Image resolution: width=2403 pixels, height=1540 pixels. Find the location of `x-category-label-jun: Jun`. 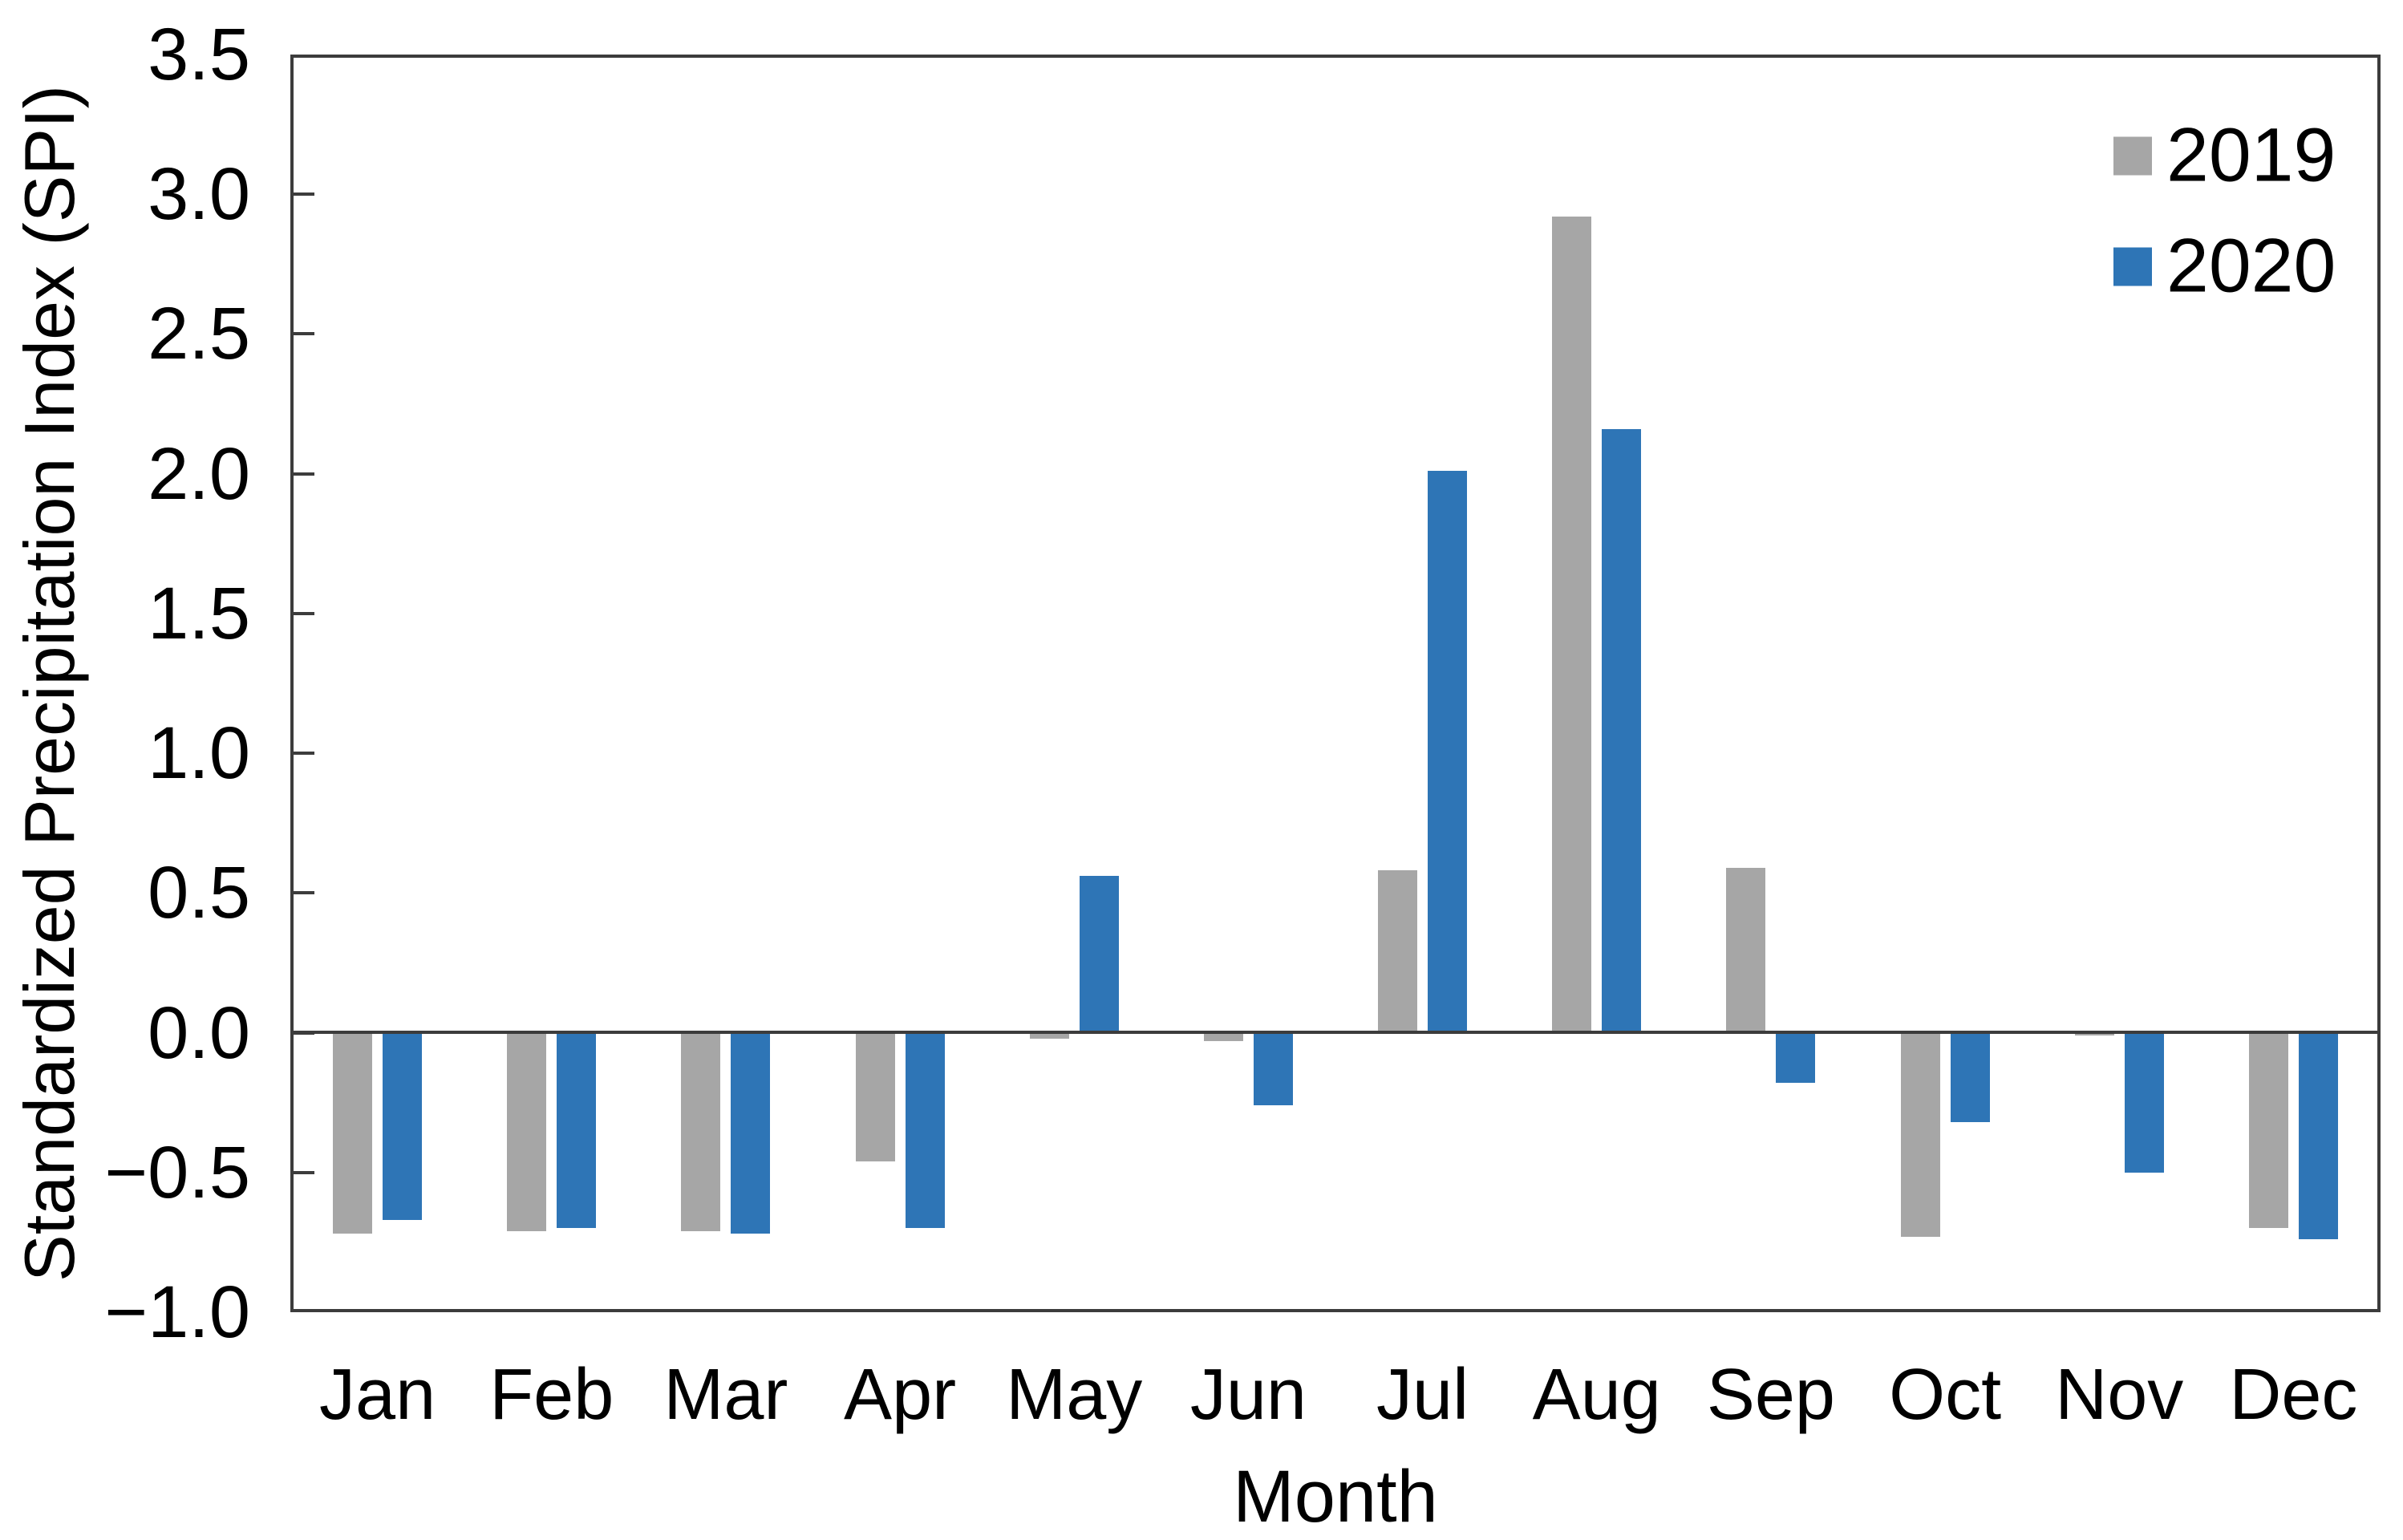

x-category-label-jun: Jun is located at coordinates (1248, 1395).